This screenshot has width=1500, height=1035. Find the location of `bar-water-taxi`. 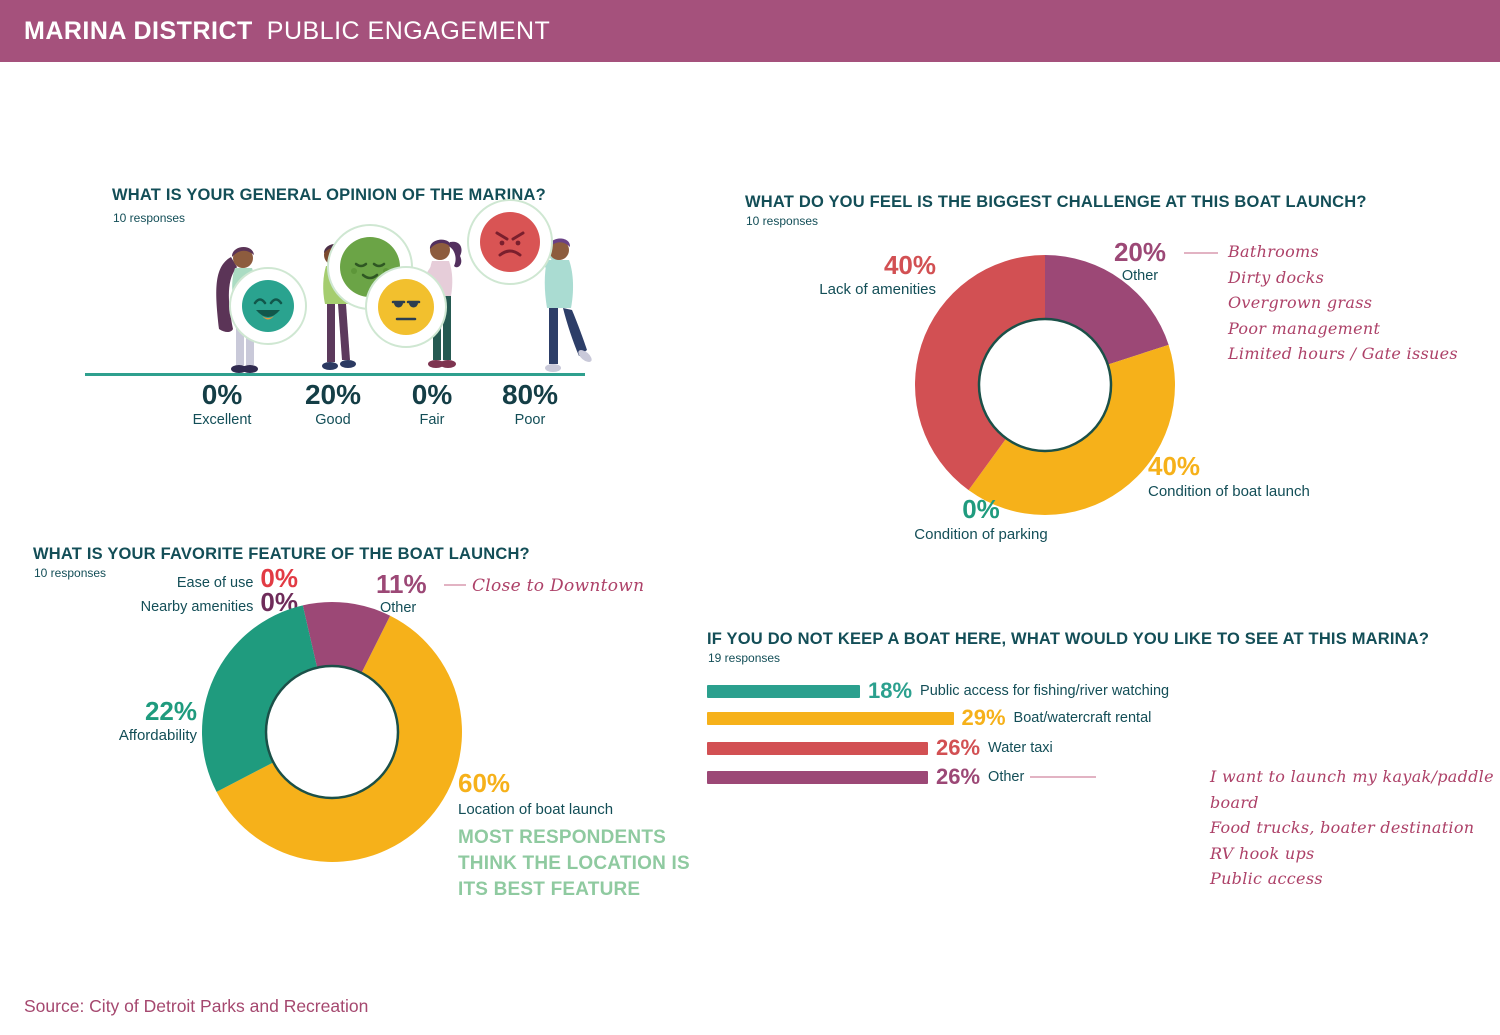

bar-water-taxi is located at coordinates (817, 748).